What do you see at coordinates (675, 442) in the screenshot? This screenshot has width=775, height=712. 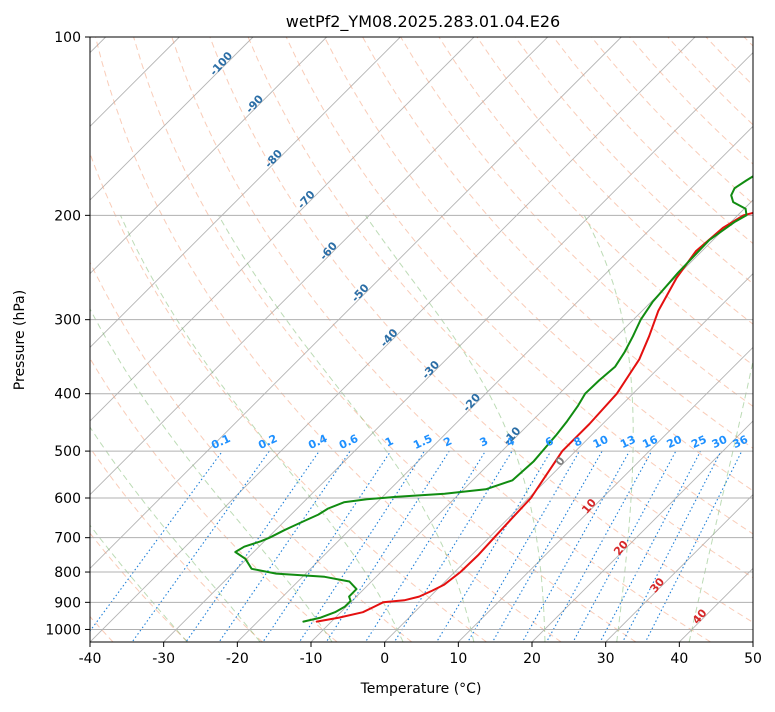 I see `mixing-ratio-label: 20` at bounding box center [675, 442].